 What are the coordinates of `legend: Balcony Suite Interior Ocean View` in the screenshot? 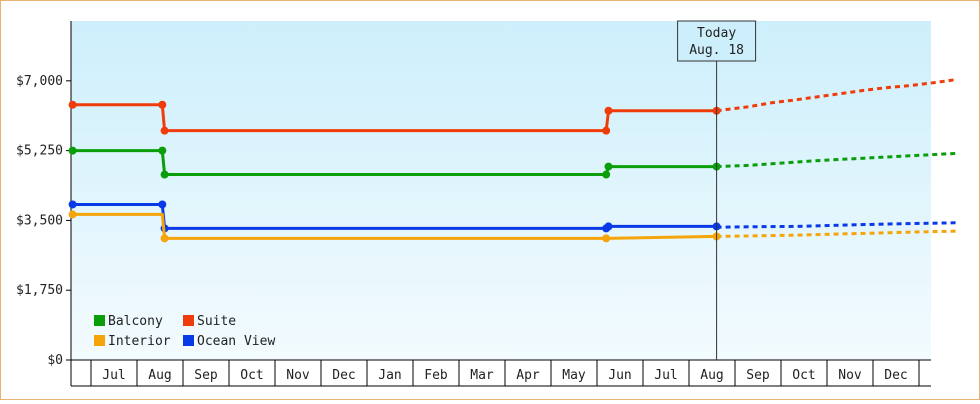 It's located at (184, 331).